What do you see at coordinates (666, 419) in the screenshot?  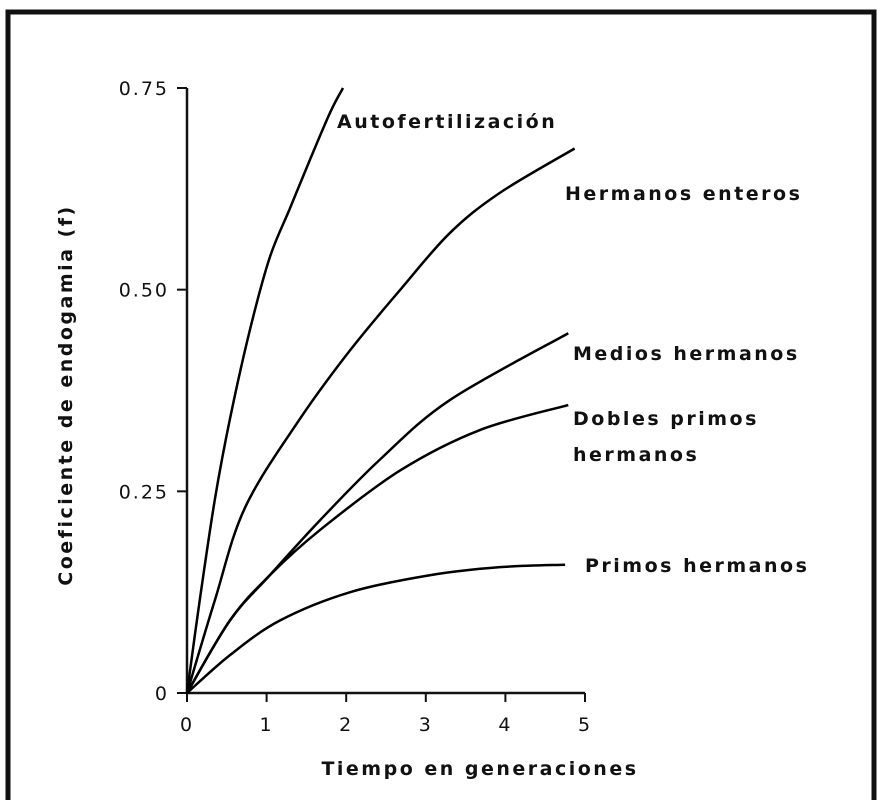 I see `series-label-line: Dobles primos` at bounding box center [666, 419].